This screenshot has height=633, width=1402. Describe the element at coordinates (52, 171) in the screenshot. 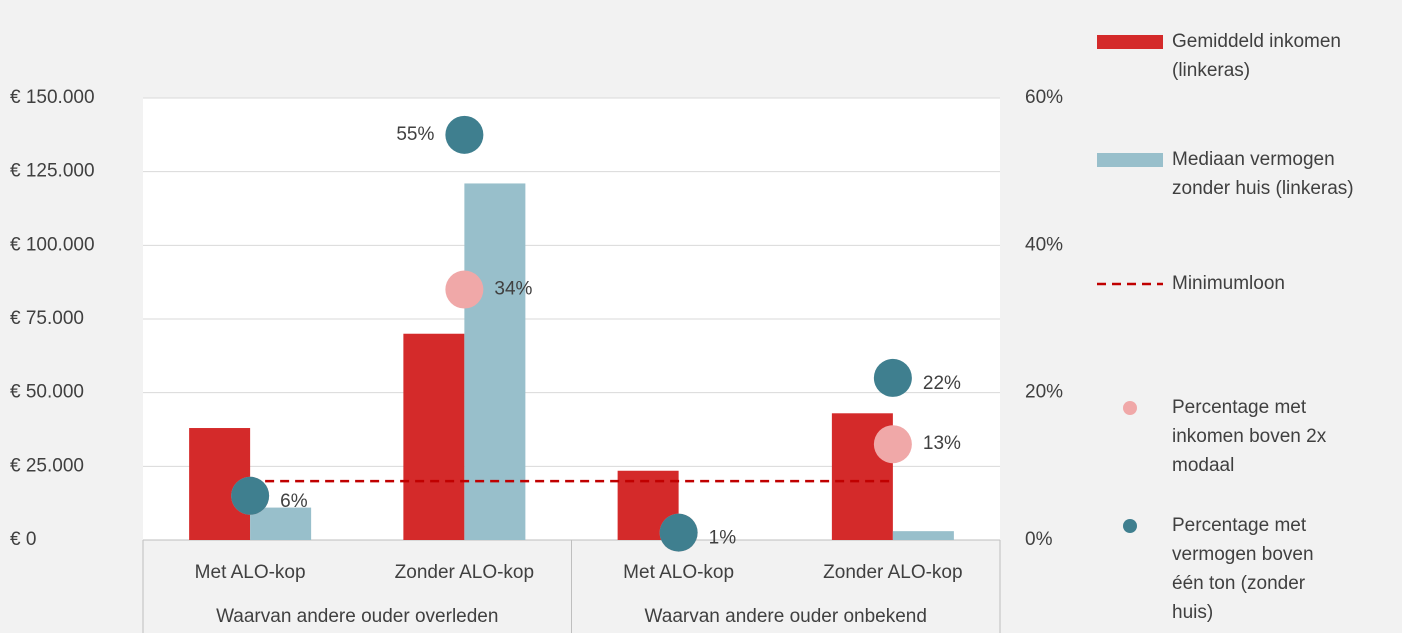

I see `y-tick-label: € 125.000` at that location.